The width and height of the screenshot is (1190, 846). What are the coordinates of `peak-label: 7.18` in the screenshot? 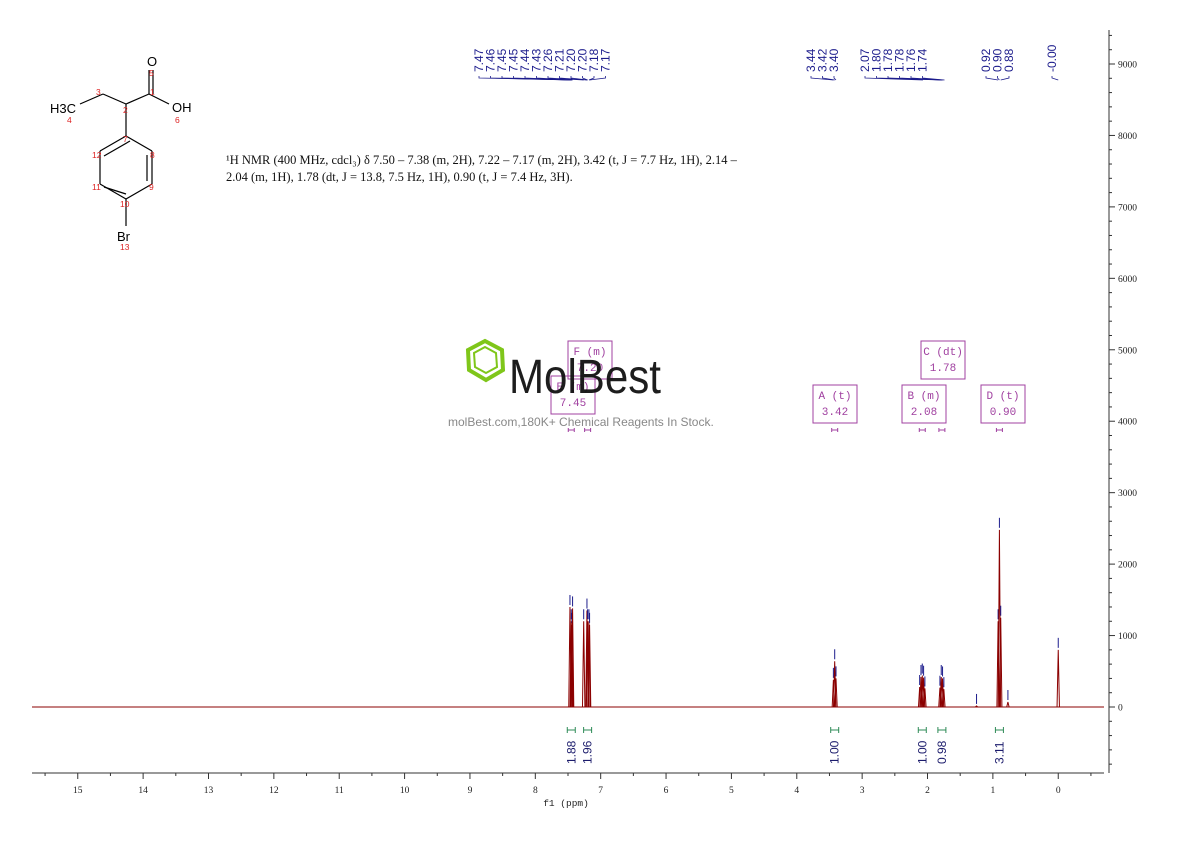 It's located at (594, 60).